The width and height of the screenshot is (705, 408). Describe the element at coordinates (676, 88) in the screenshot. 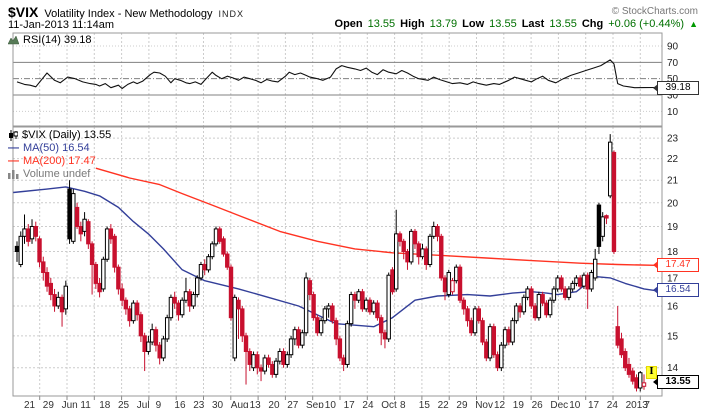

I see `rsi-value-callout: 39.18` at that location.